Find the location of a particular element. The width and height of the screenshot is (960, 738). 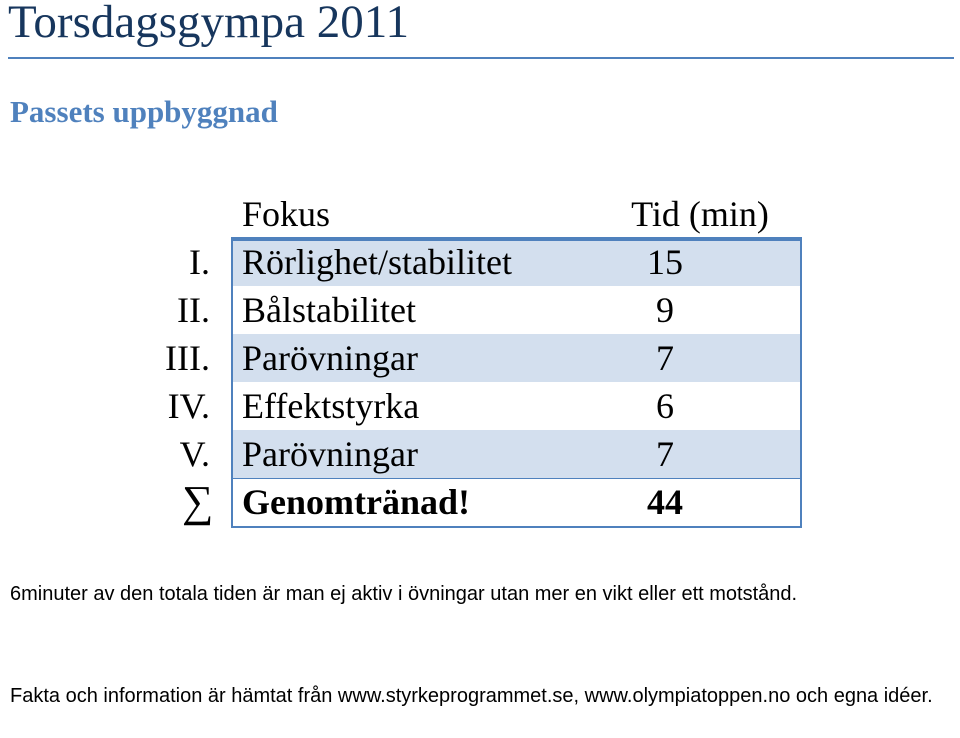

row-tid: 9 is located at coordinates (665, 310).